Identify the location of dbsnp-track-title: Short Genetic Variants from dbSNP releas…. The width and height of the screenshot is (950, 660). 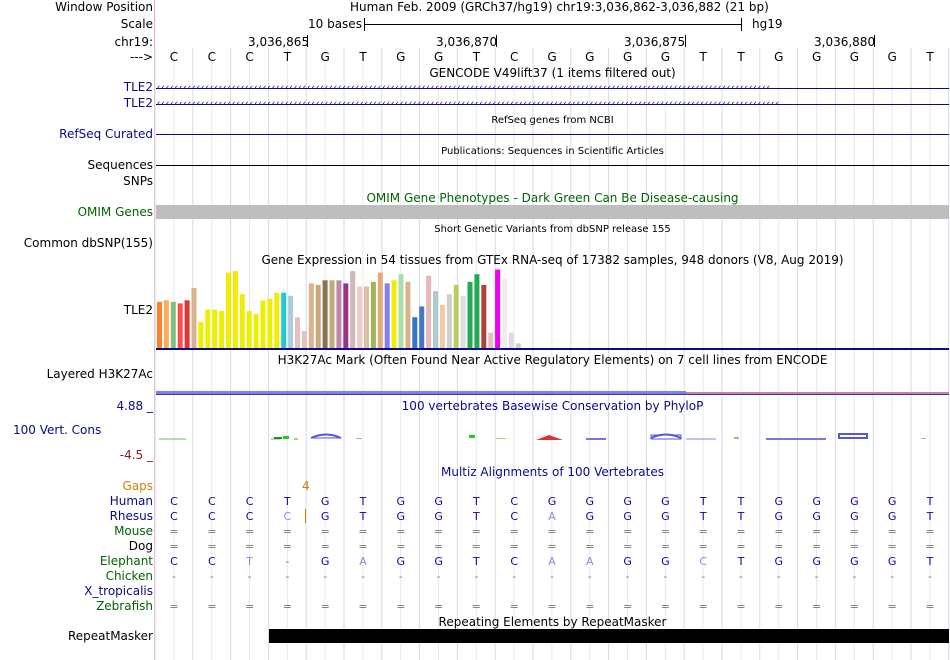
(552, 229).